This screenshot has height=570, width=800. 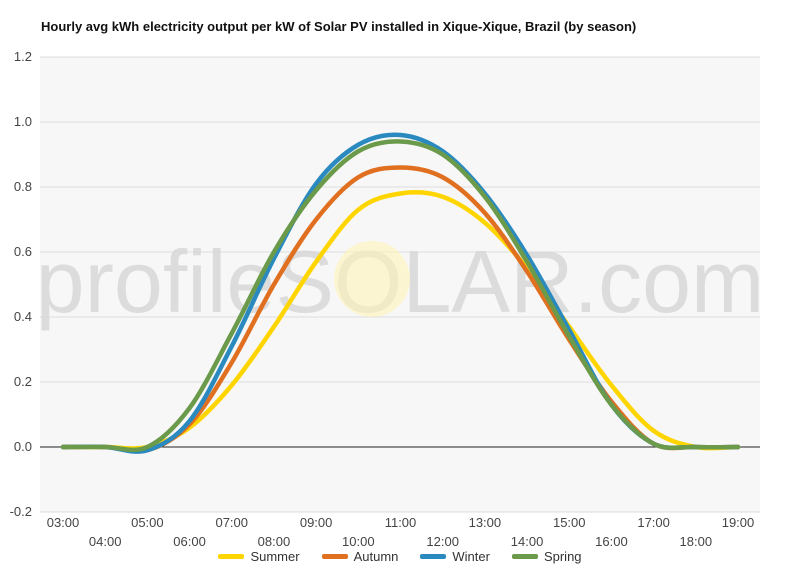 What do you see at coordinates (275, 556) in the screenshot?
I see `legend-label: Summer` at bounding box center [275, 556].